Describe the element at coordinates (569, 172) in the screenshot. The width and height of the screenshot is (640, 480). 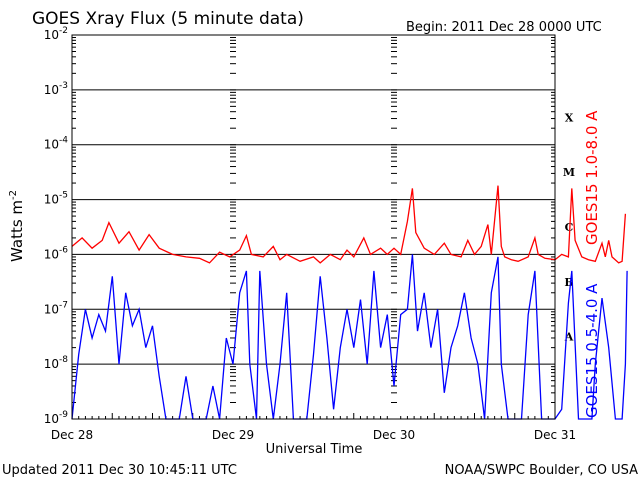
I see `flare-class-label: M` at that location.